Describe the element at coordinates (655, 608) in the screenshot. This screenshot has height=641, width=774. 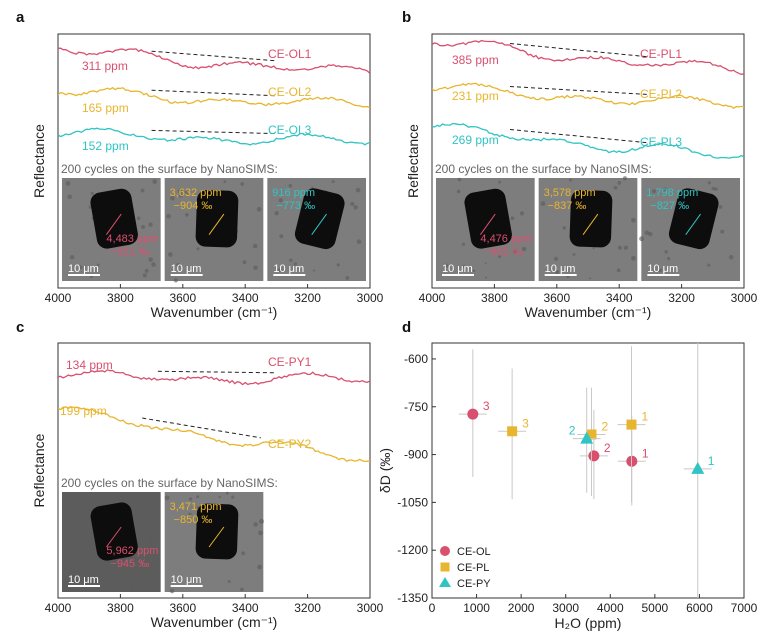
I see `x-tick-label: 5000` at that location.